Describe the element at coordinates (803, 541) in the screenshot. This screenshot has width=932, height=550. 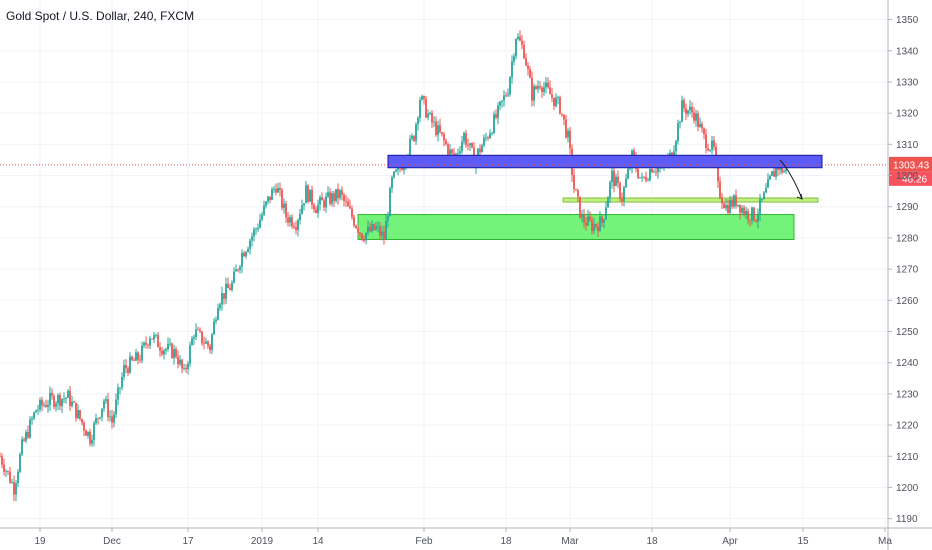
I see `x-tick-label: 15` at that location.